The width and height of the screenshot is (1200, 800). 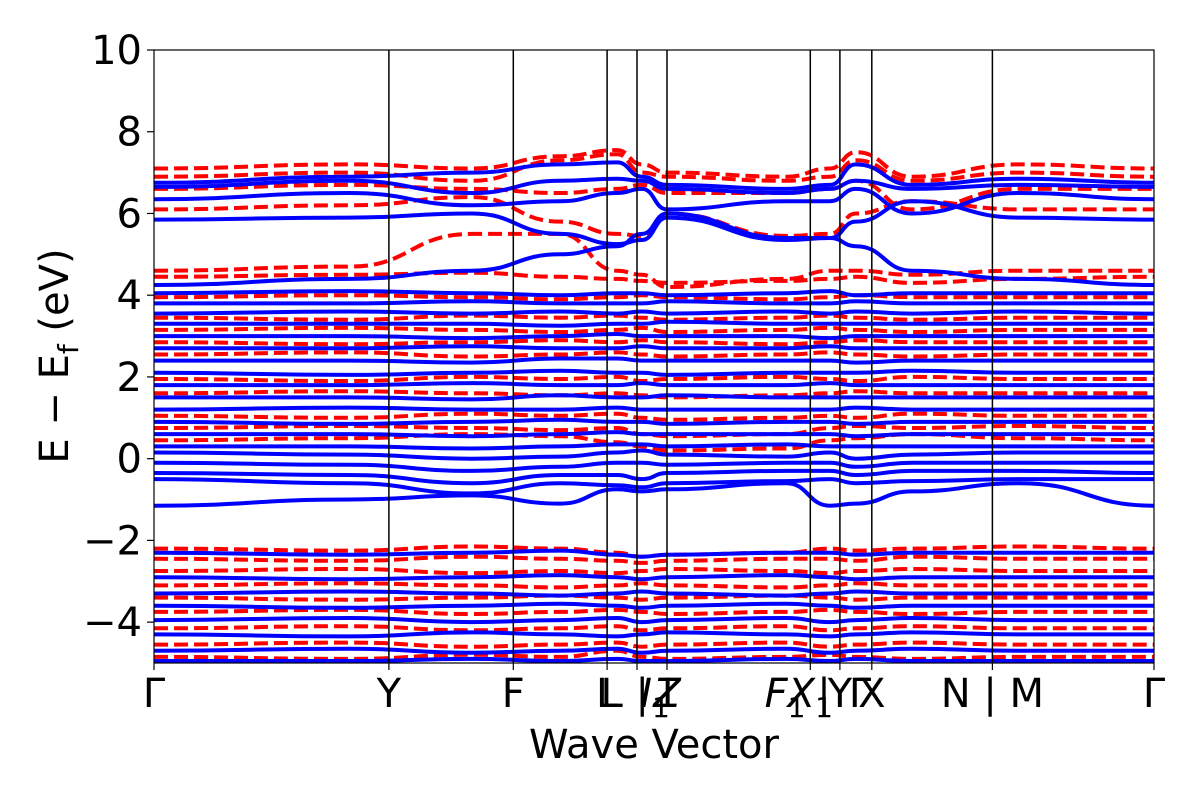 What do you see at coordinates (654, 745) in the screenshot?
I see `x-axis-label: Wave Vector` at bounding box center [654, 745].